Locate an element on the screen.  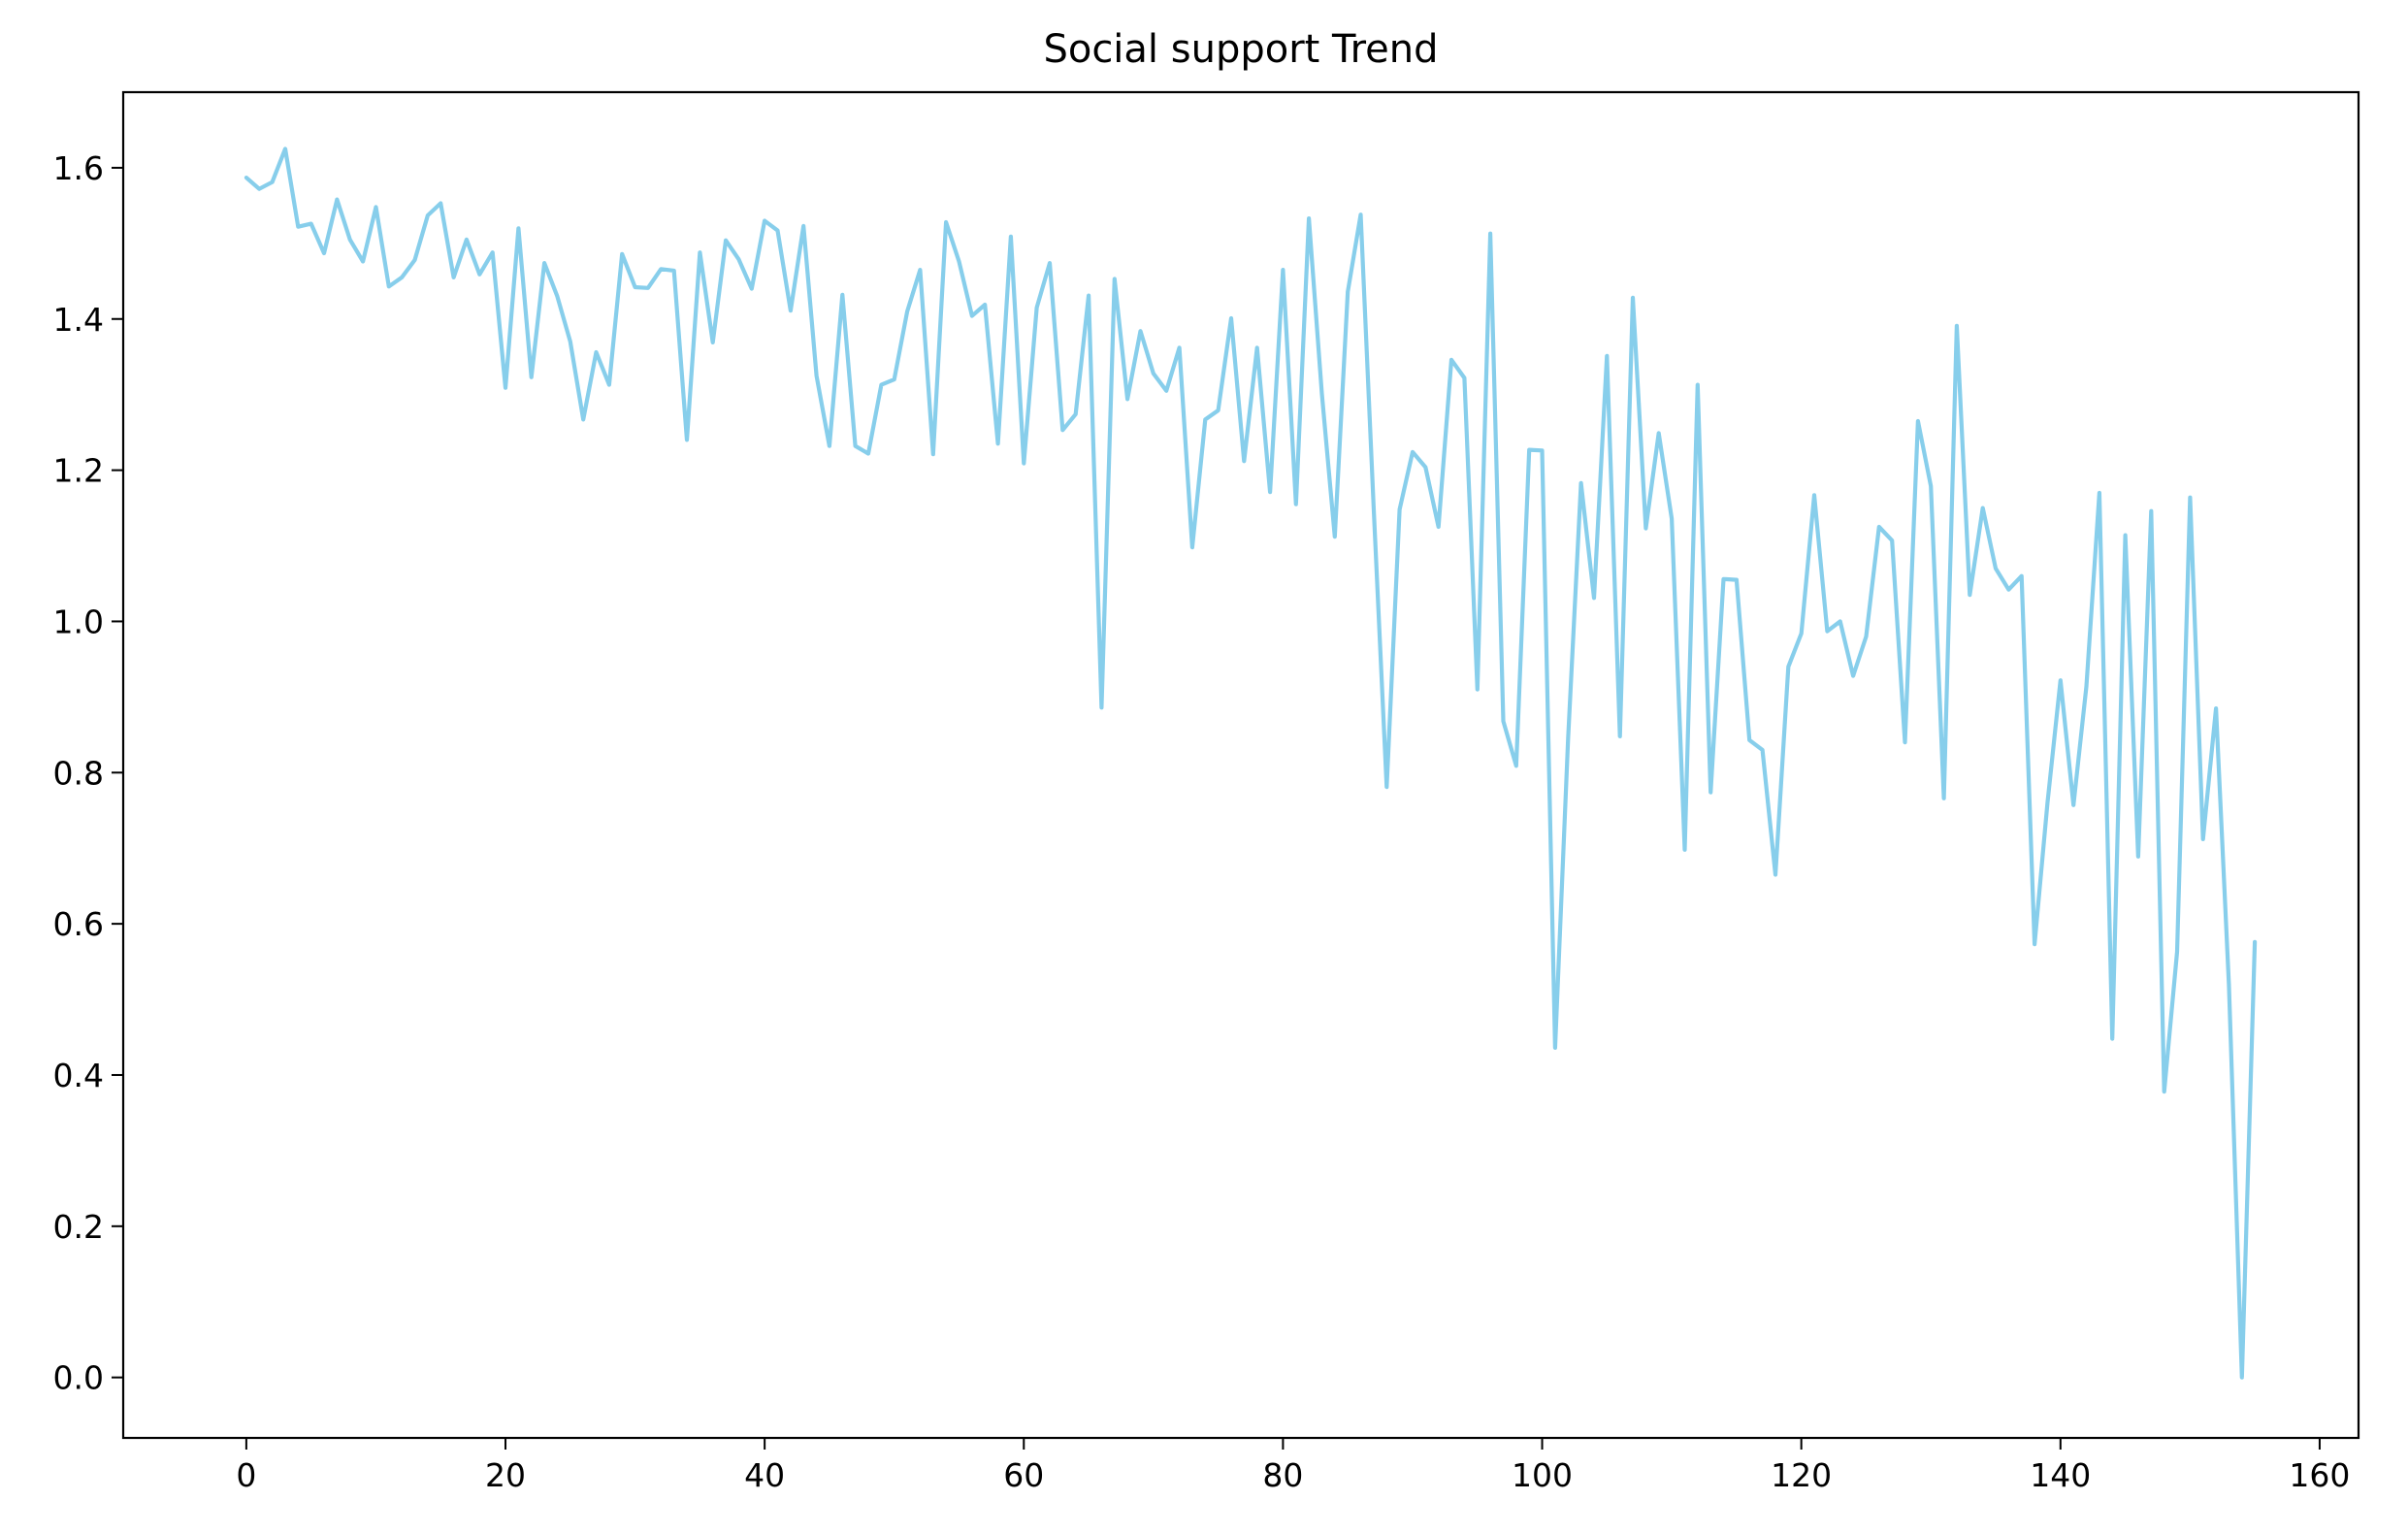
y-tick-label: 1.0 is located at coordinates (78, 621).